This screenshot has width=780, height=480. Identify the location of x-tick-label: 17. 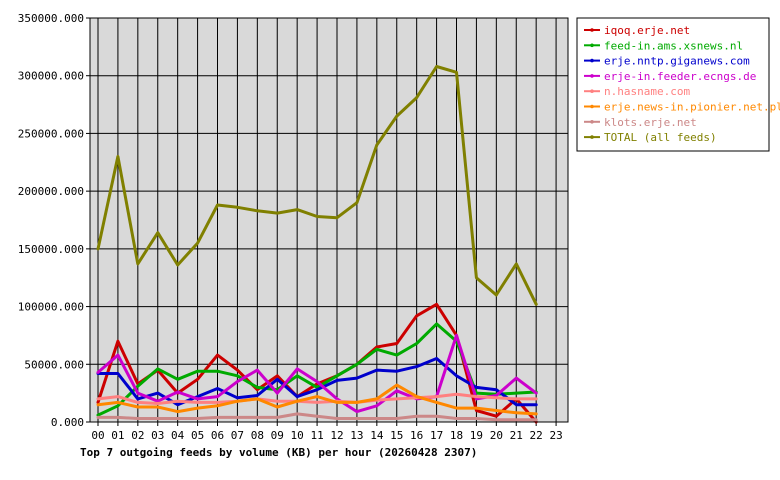
(436, 435).